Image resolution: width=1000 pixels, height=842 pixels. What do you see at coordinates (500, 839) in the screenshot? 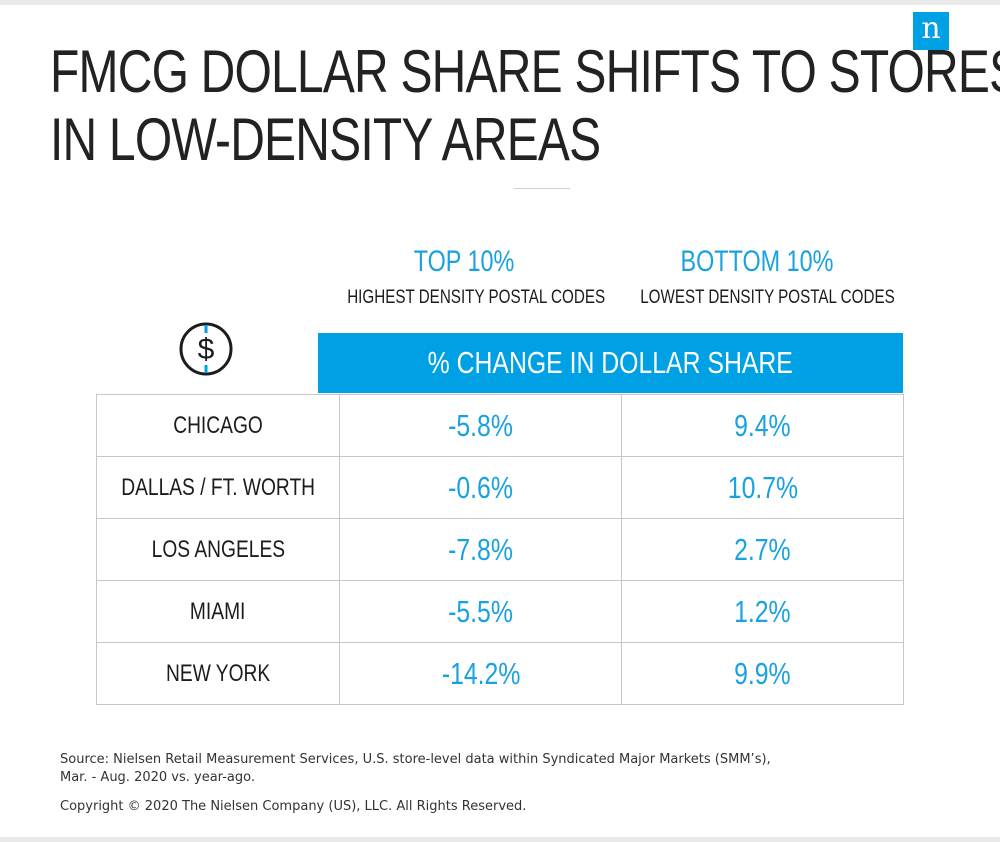
I see `bottom-border` at bounding box center [500, 839].